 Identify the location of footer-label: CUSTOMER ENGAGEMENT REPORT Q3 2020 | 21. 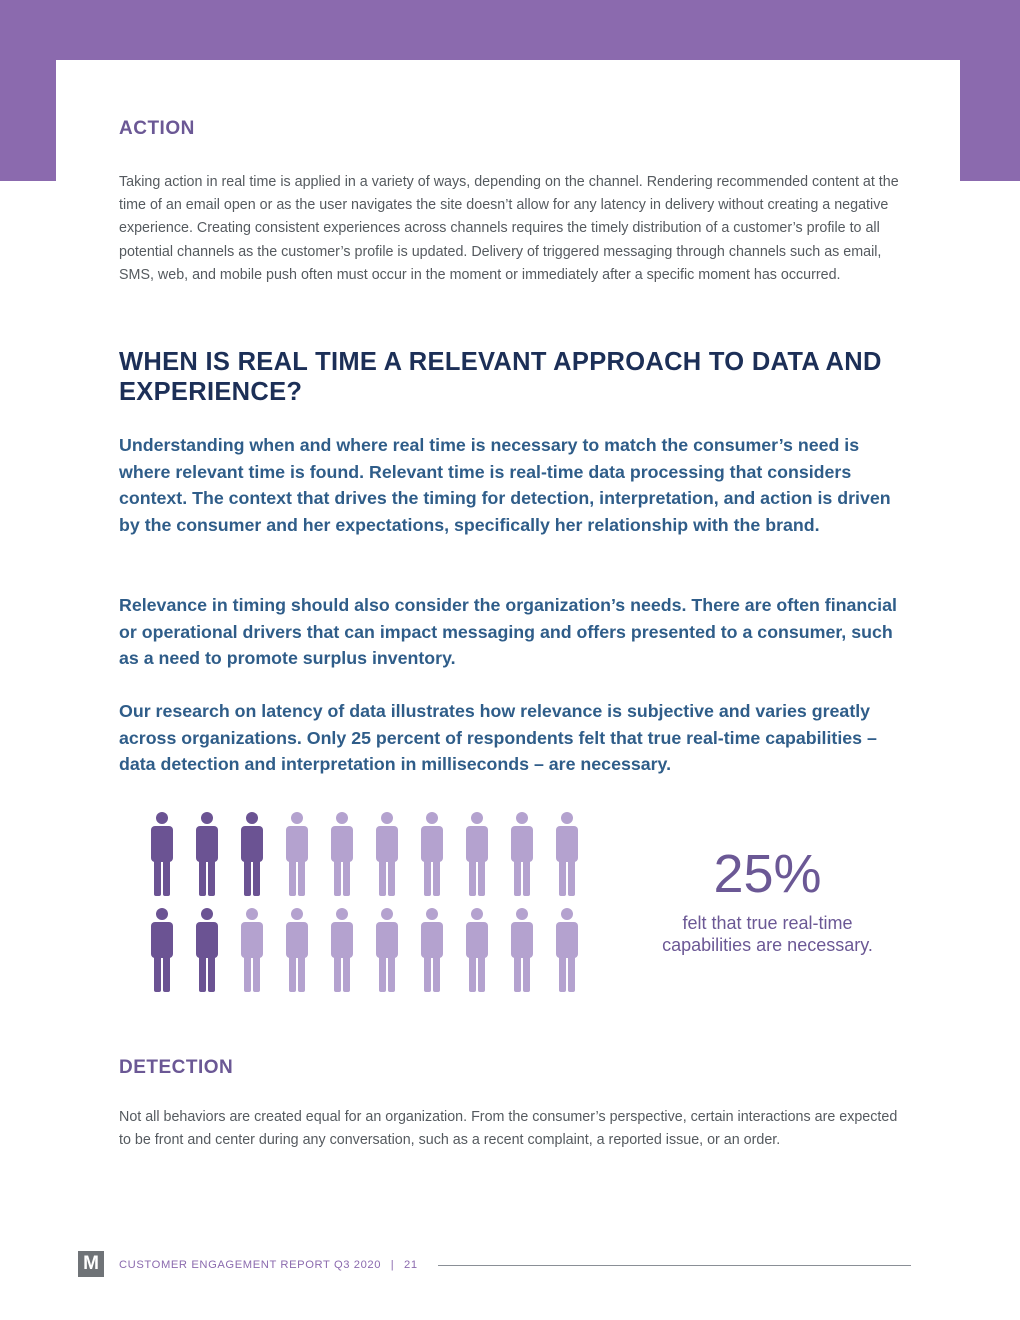
(268, 1265).